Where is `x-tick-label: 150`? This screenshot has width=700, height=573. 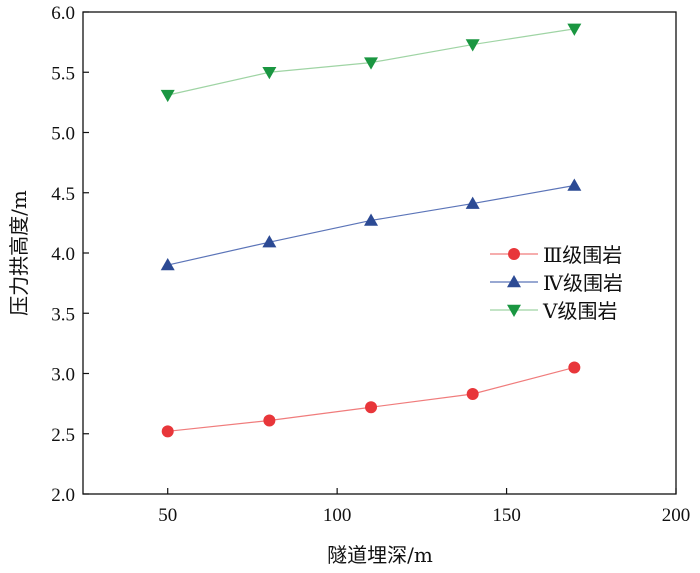 x-tick-label: 150 is located at coordinates (506, 515).